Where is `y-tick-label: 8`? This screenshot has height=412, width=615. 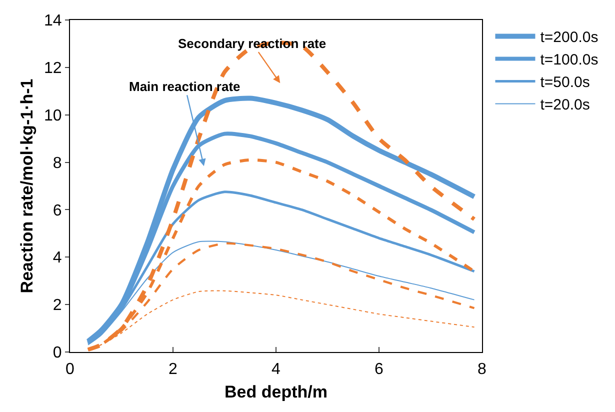
y-tick-label: 8 is located at coordinates (57, 163).